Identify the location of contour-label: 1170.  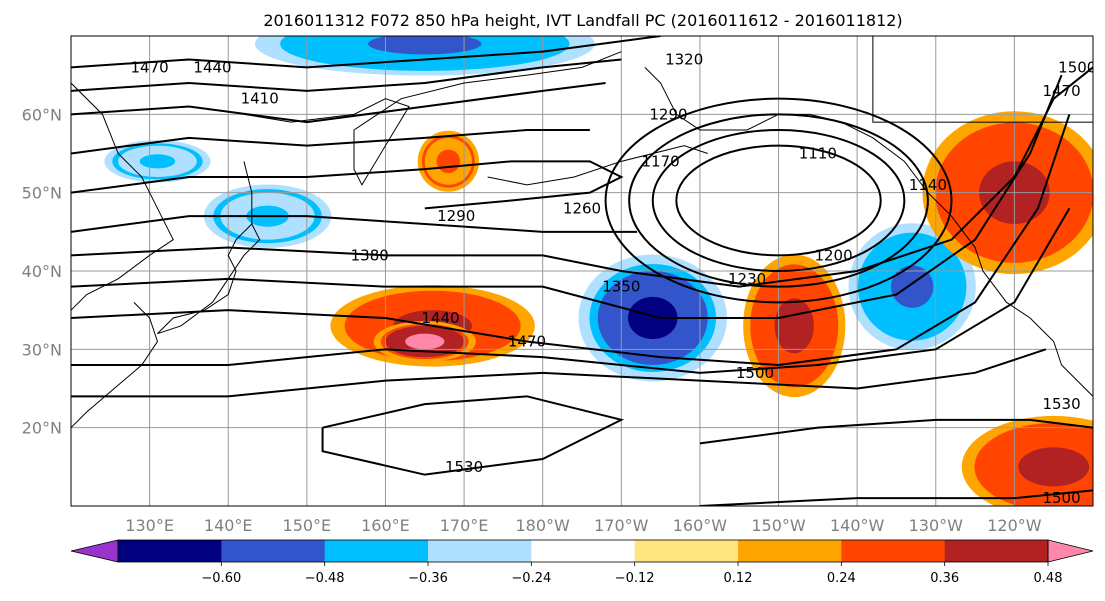
(661, 161).